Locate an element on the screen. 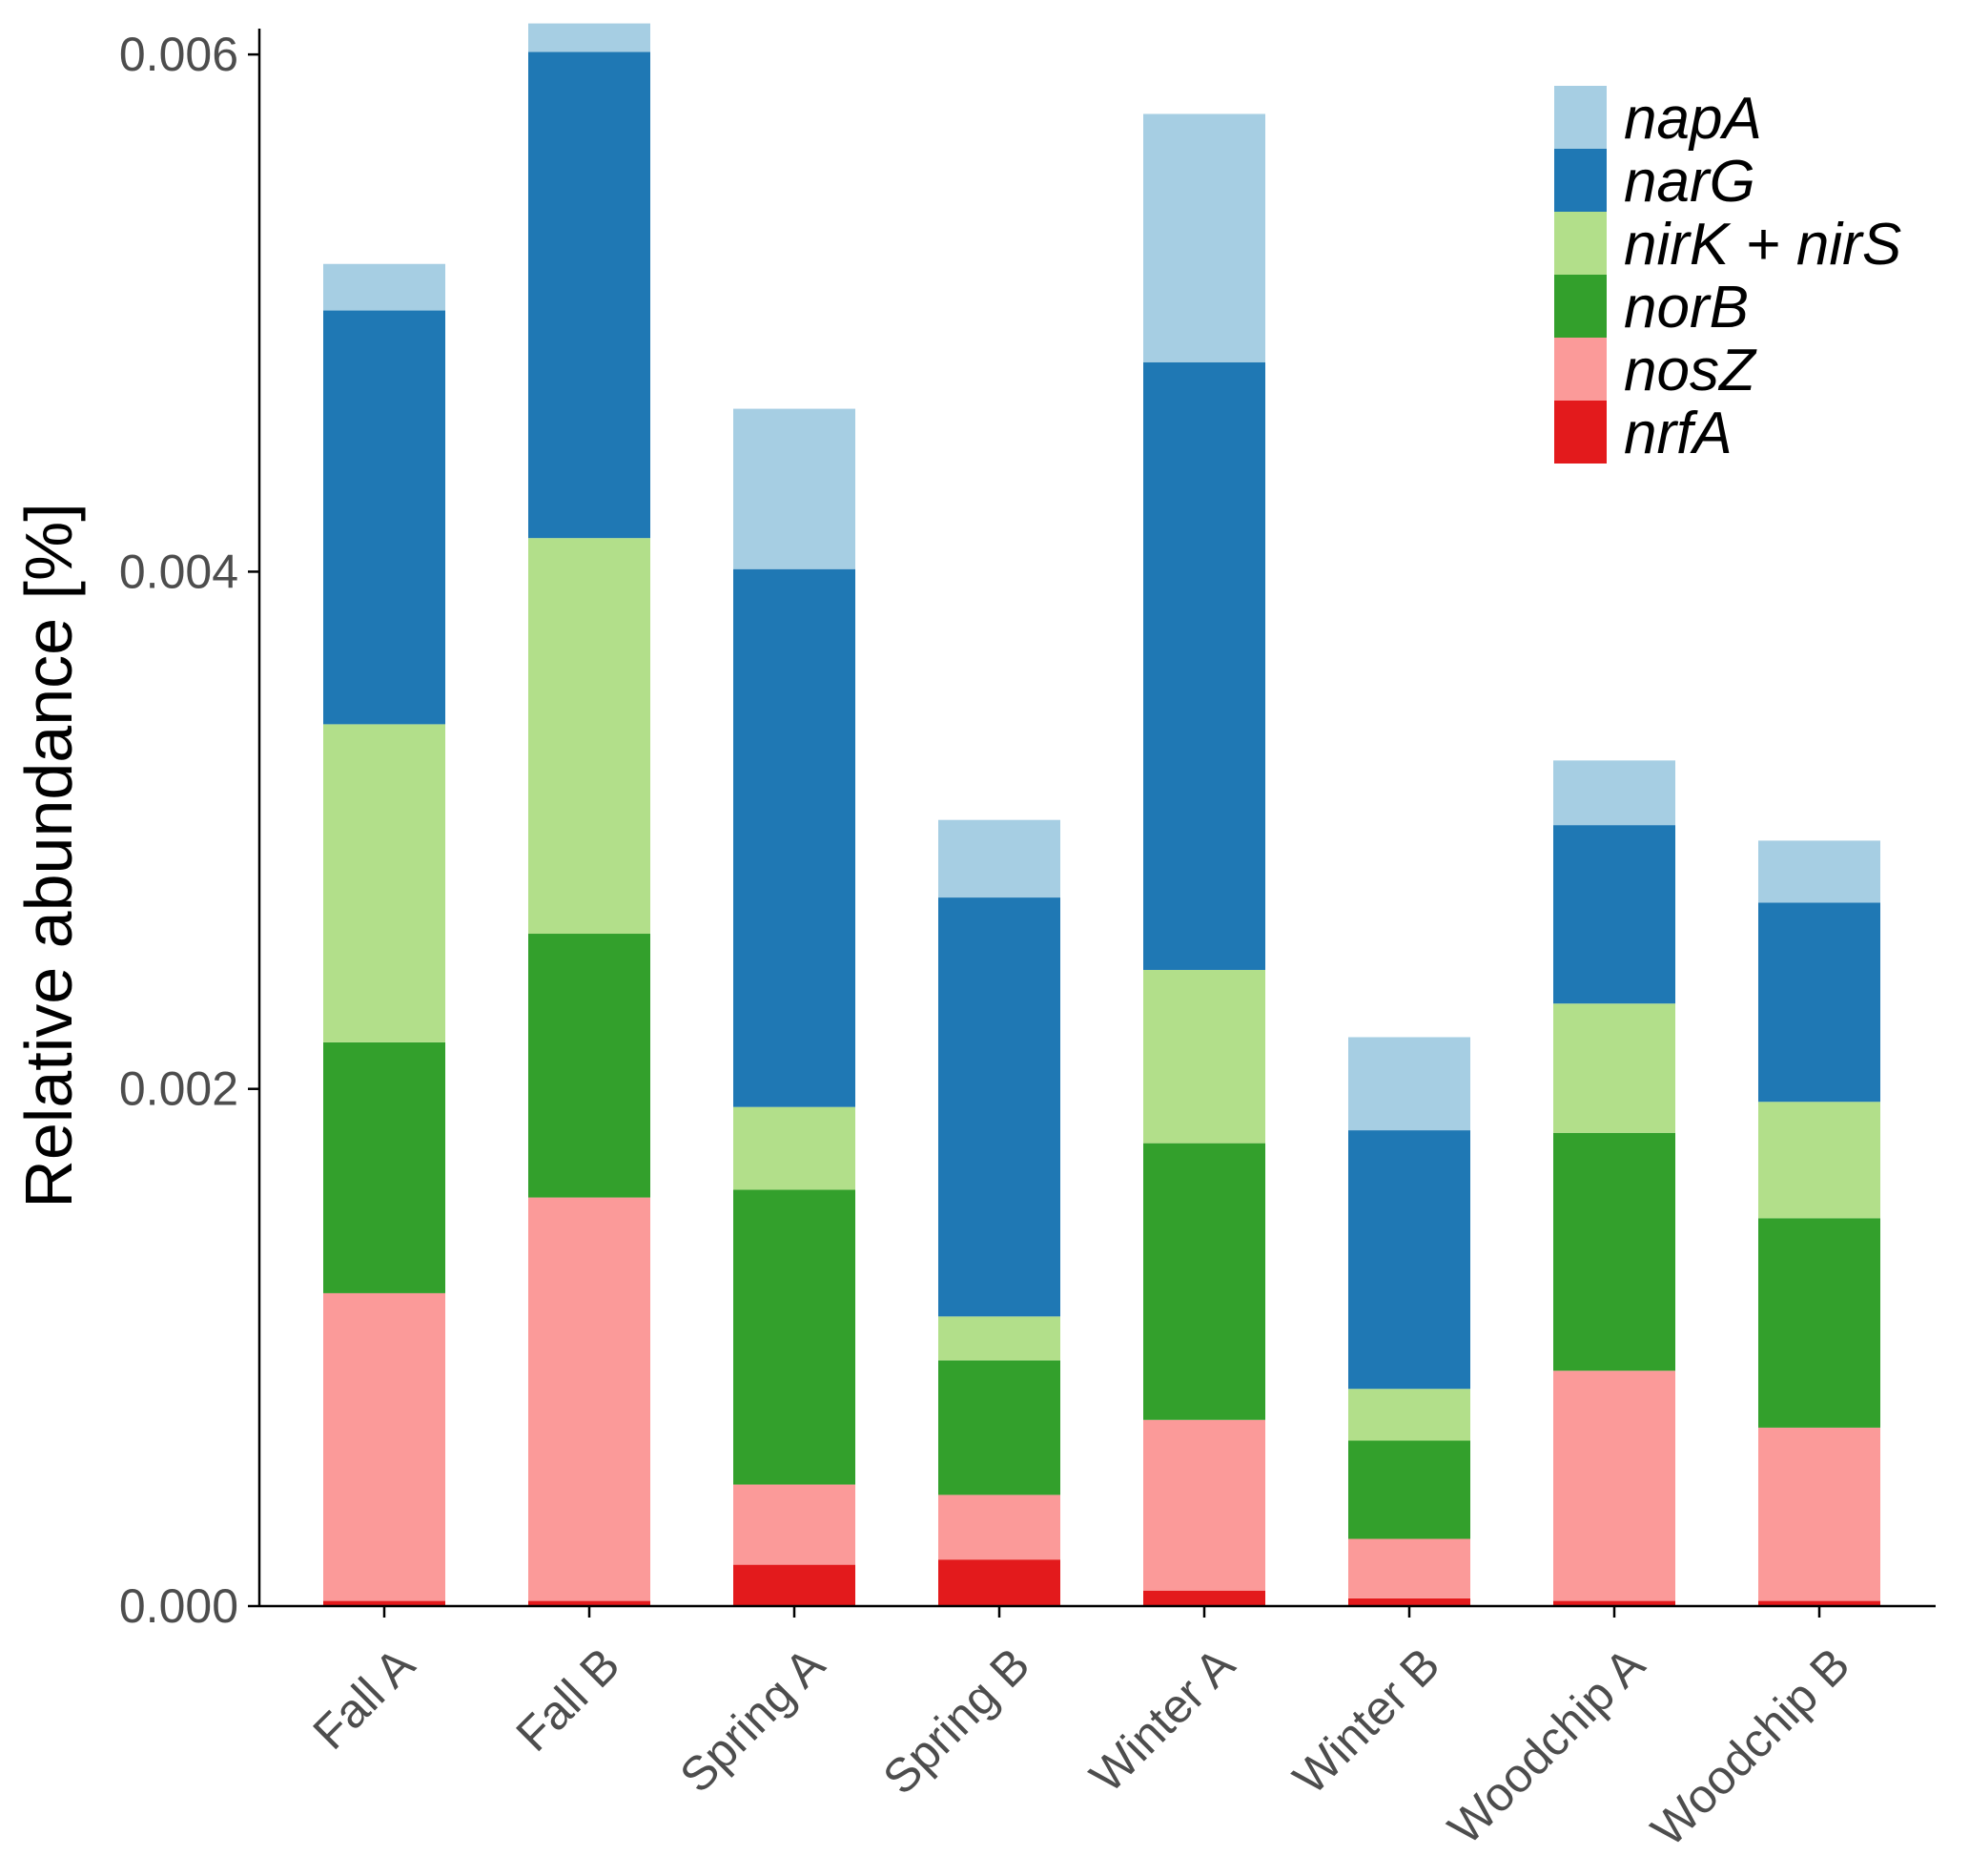  bar-woodchip-b-nosz is located at coordinates (1819, 1514).